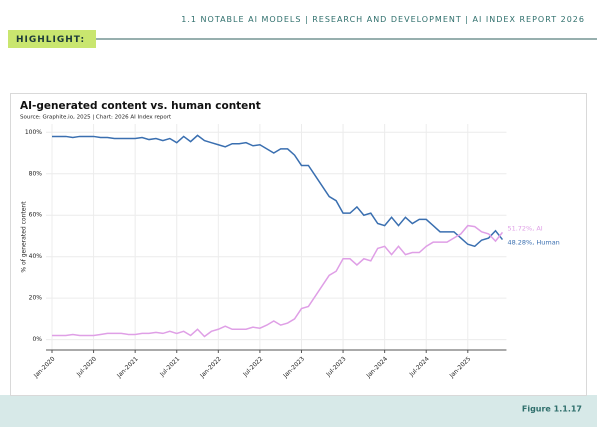 The height and width of the screenshot is (427, 597). Describe the element at coordinates (533, 243) in the screenshot. I see `end-label: 48.28%, Human` at that location.